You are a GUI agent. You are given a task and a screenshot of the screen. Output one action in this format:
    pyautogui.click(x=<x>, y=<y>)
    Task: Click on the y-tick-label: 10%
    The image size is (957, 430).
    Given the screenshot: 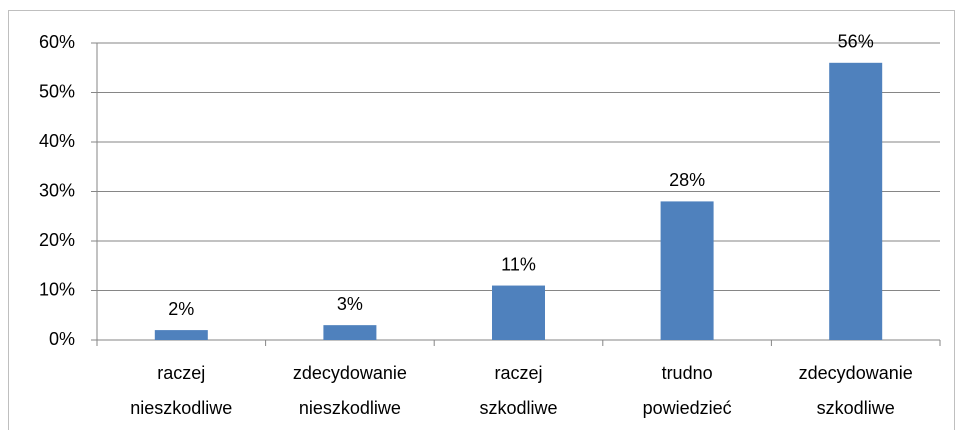 What is the action you would take?
    pyautogui.click(x=57, y=289)
    